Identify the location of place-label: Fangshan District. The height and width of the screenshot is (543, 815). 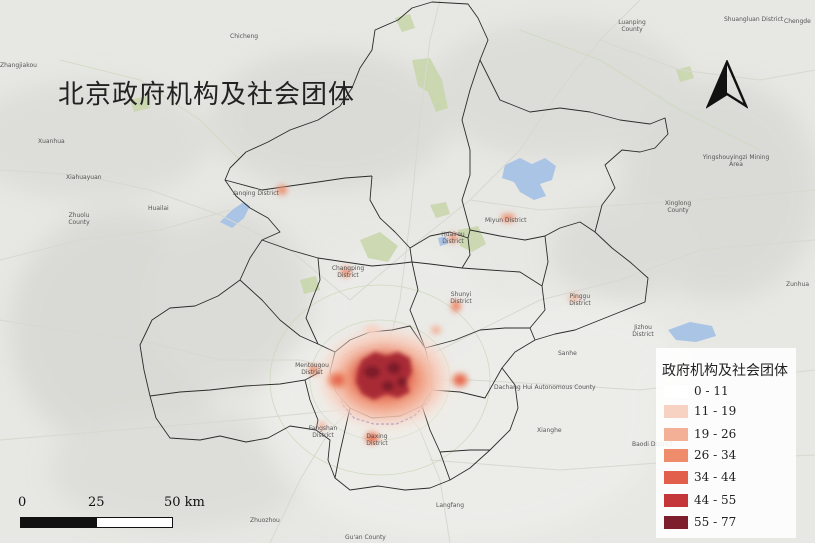
(323, 432).